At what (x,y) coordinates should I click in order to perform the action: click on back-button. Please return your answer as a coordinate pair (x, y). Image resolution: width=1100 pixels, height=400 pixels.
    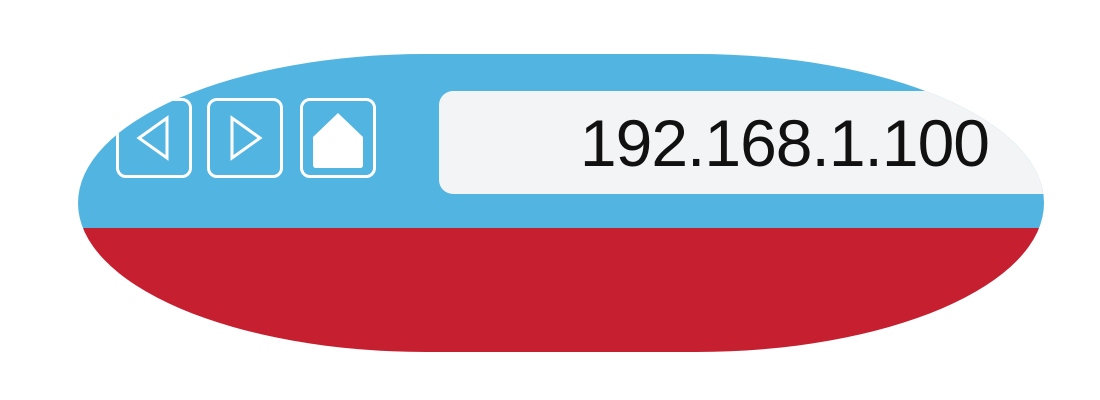
    Looking at the image, I should click on (154, 138).